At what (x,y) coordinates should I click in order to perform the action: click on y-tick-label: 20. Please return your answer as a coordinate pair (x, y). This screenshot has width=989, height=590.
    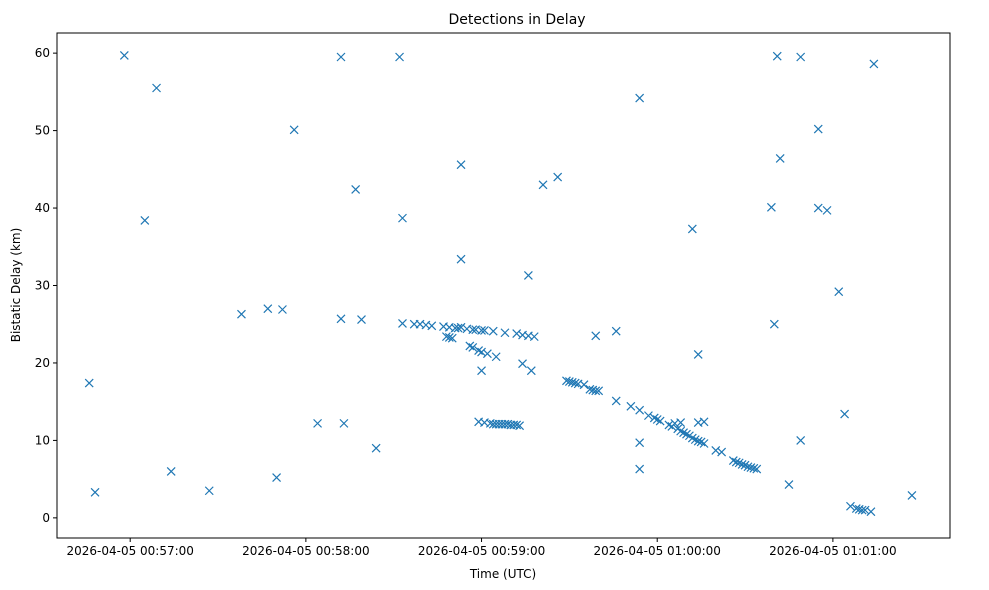
    Looking at the image, I should click on (42, 363).